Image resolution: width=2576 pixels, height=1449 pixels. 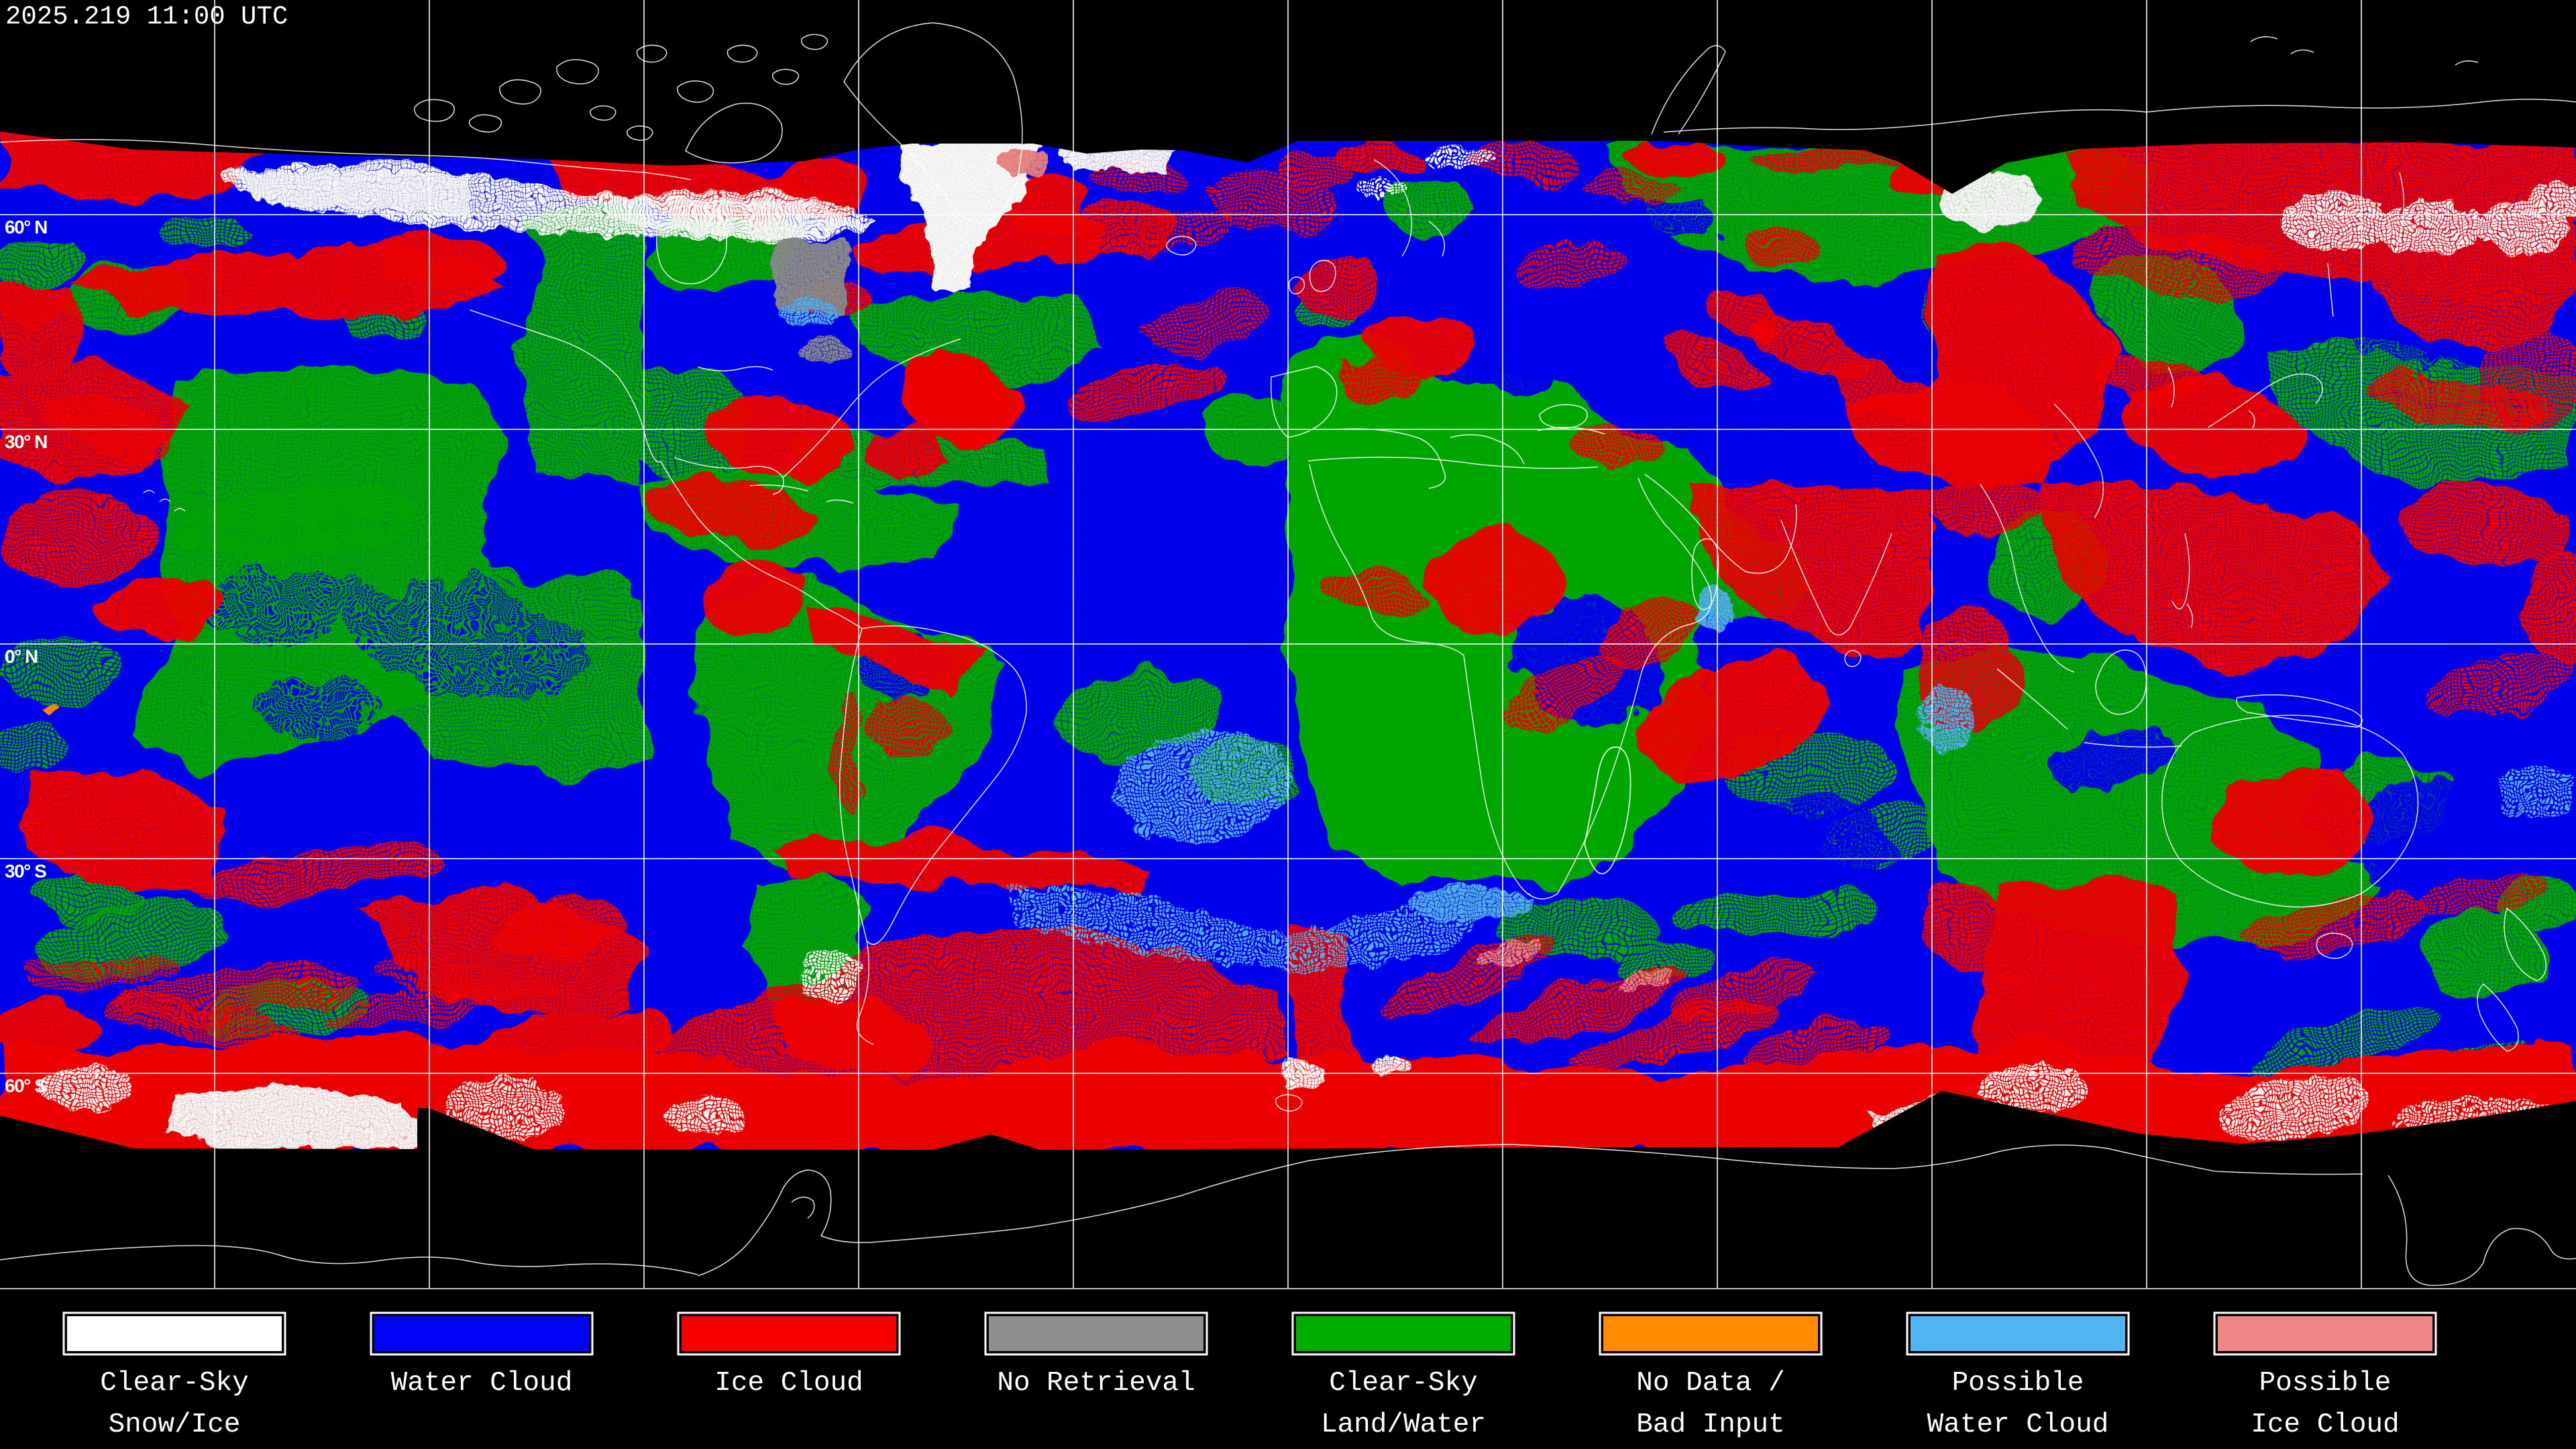 What do you see at coordinates (1710, 1383) in the screenshot?
I see `svg-text: No Data /` at bounding box center [1710, 1383].